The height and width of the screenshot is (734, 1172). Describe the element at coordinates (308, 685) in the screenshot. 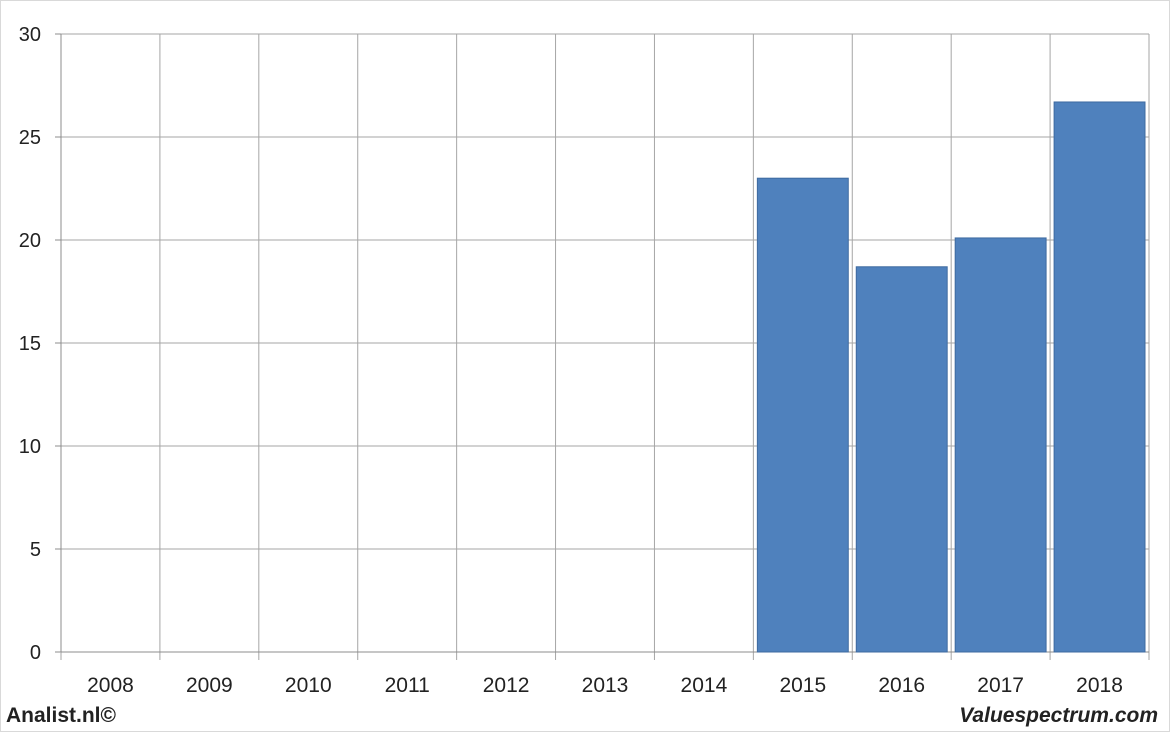

I see `x-tick-label: 2010` at that location.